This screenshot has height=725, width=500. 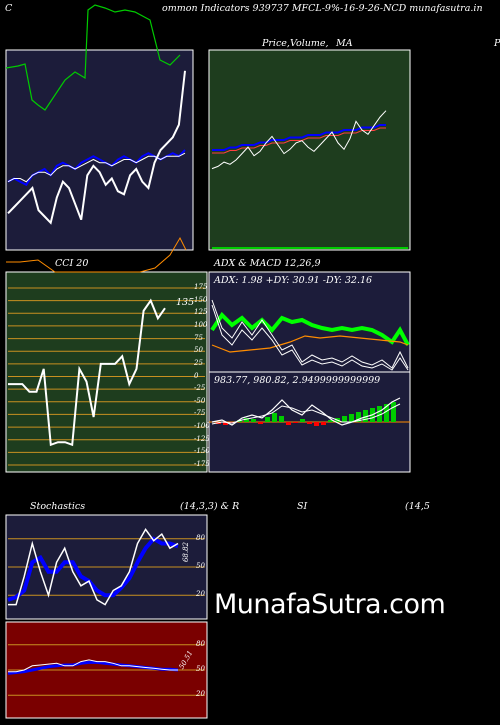 What do you see at coordinates (196, 375) in the screenshot?
I see `cci-tick-label: 0` at bounding box center [196, 375].